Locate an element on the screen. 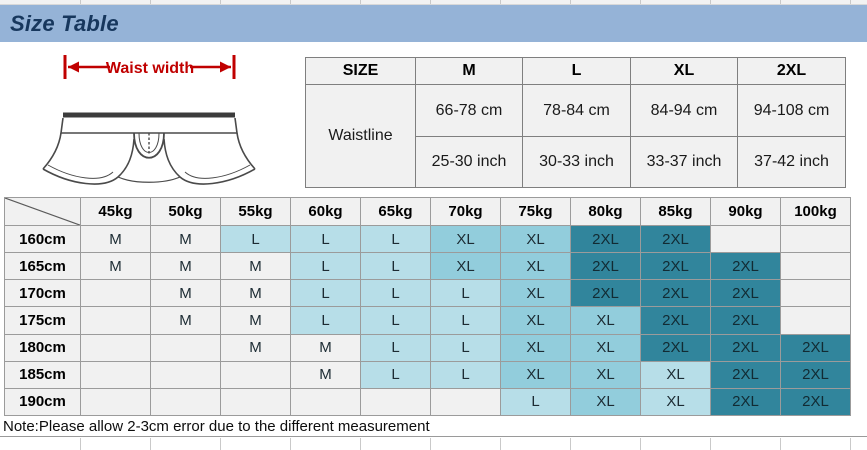 This screenshot has height=450, width=867. title-band: Size Table is located at coordinates (433, 23).